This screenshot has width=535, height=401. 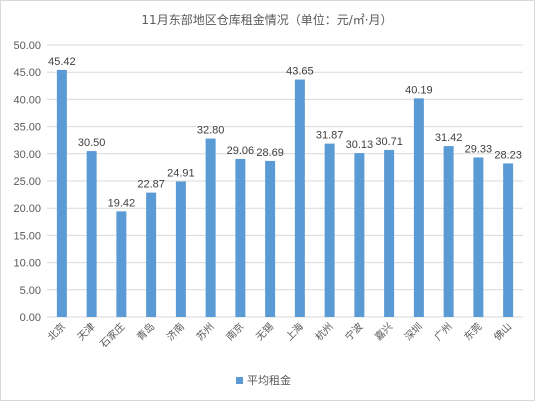 What do you see at coordinates (27, 46) in the screenshot?
I see `y-tick-label: 50.00` at bounding box center [27, 46].